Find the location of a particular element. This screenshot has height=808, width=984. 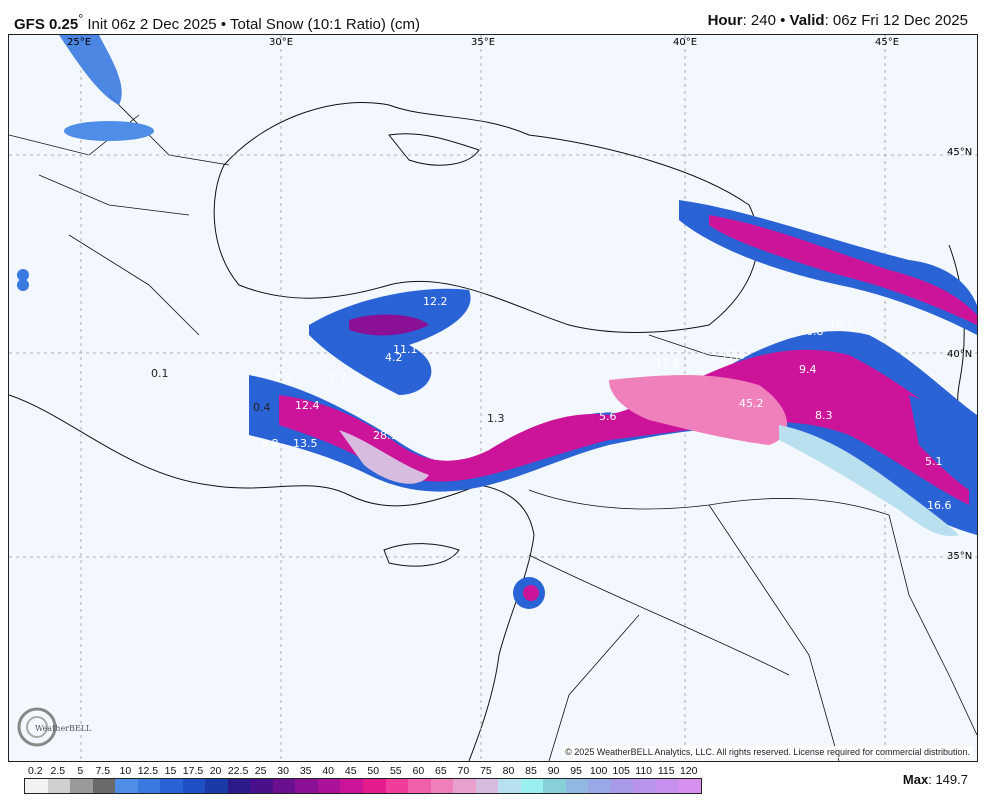

legend-label: 95 is located at coordinates (576, 771).